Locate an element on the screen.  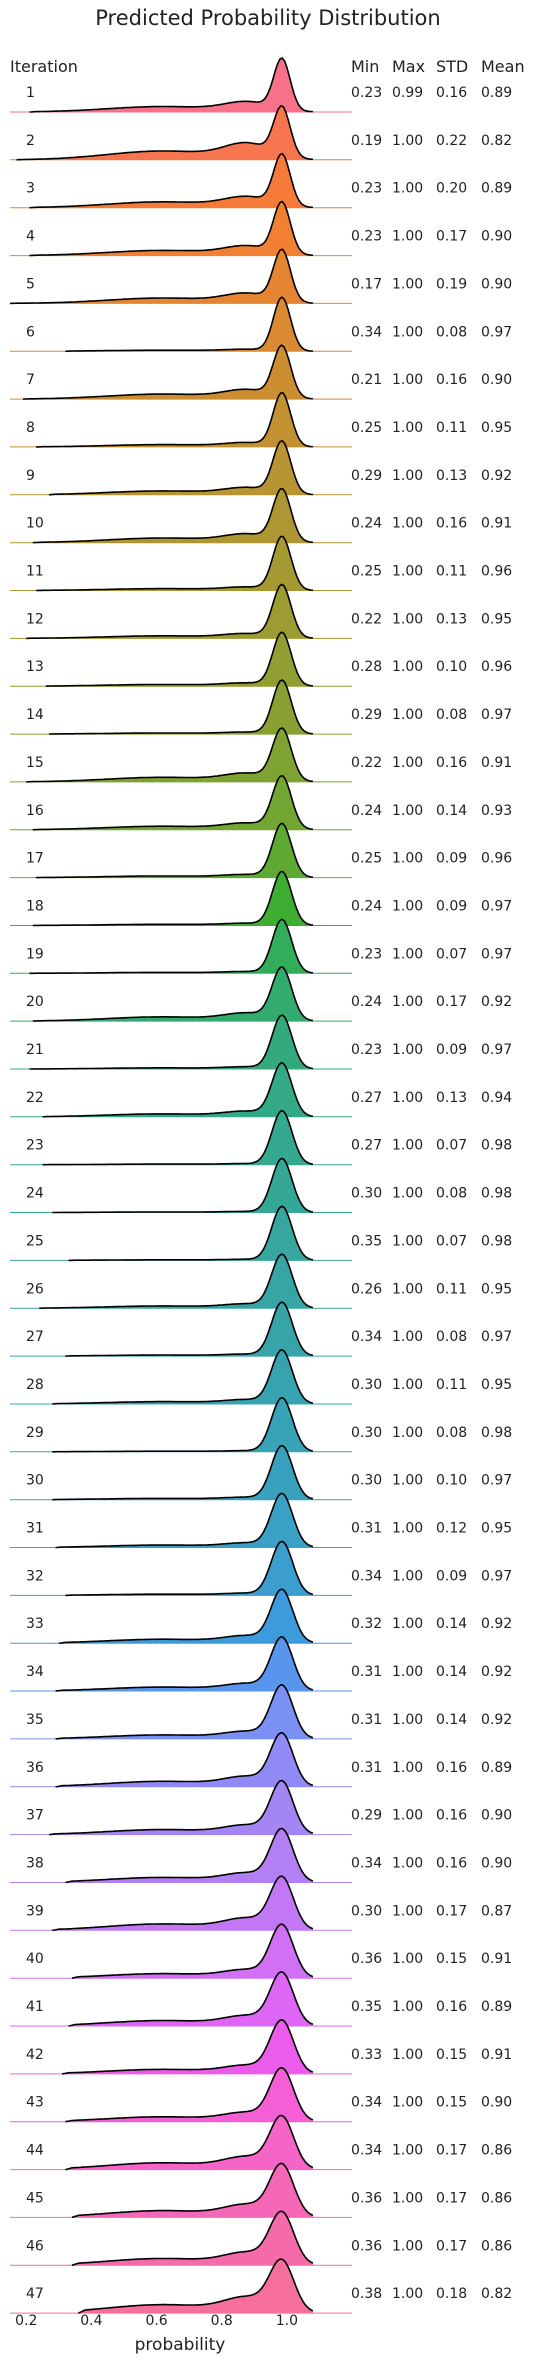
stat-std-value: 0.15 is located at coordinates (451, 2103).